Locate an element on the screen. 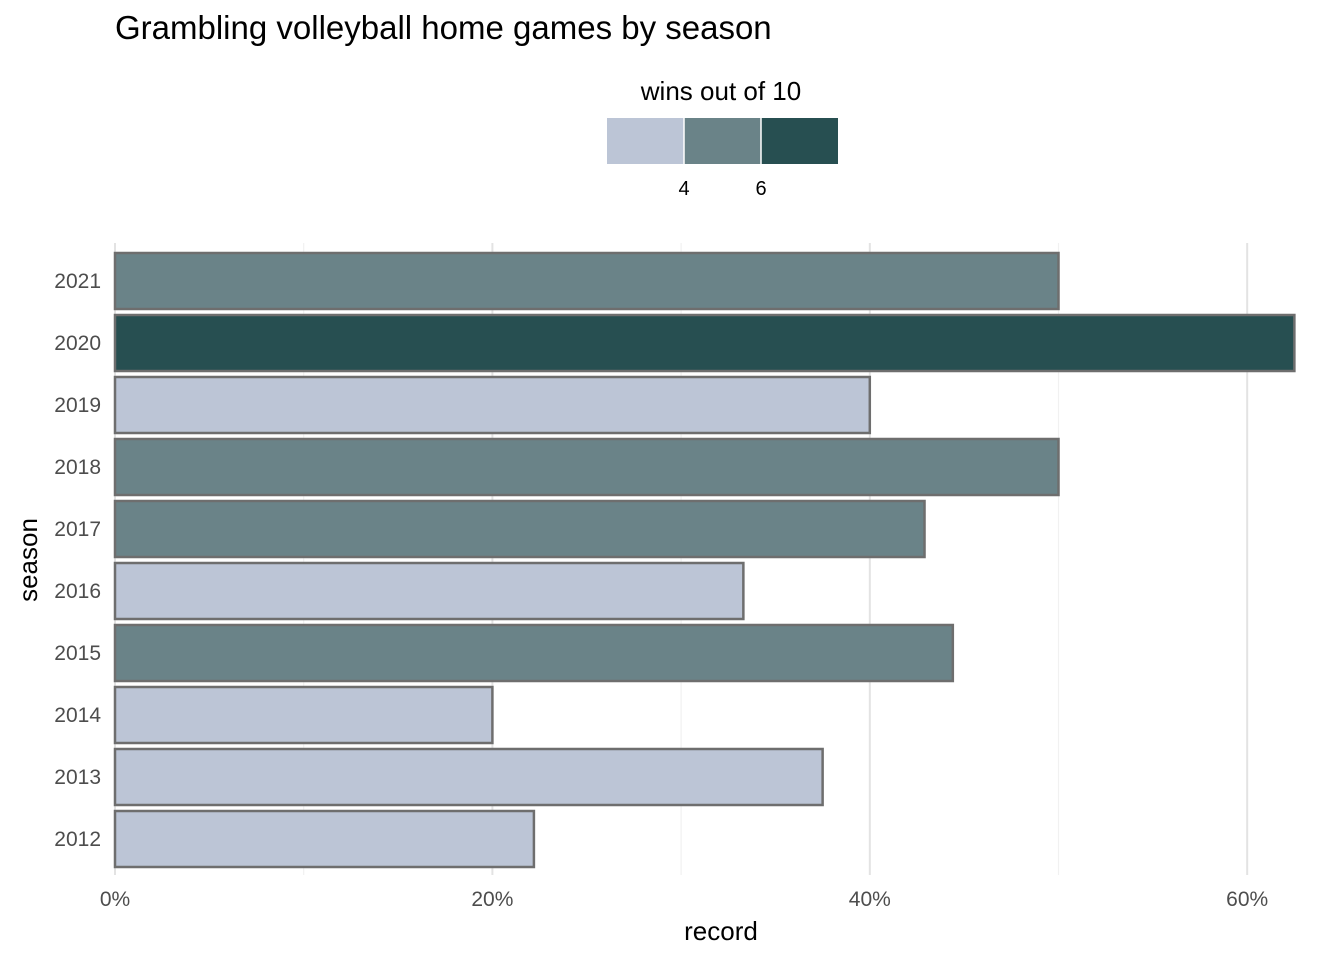 The image size is (1344, 960). bar-2012 is located at coordinates (324, 839).